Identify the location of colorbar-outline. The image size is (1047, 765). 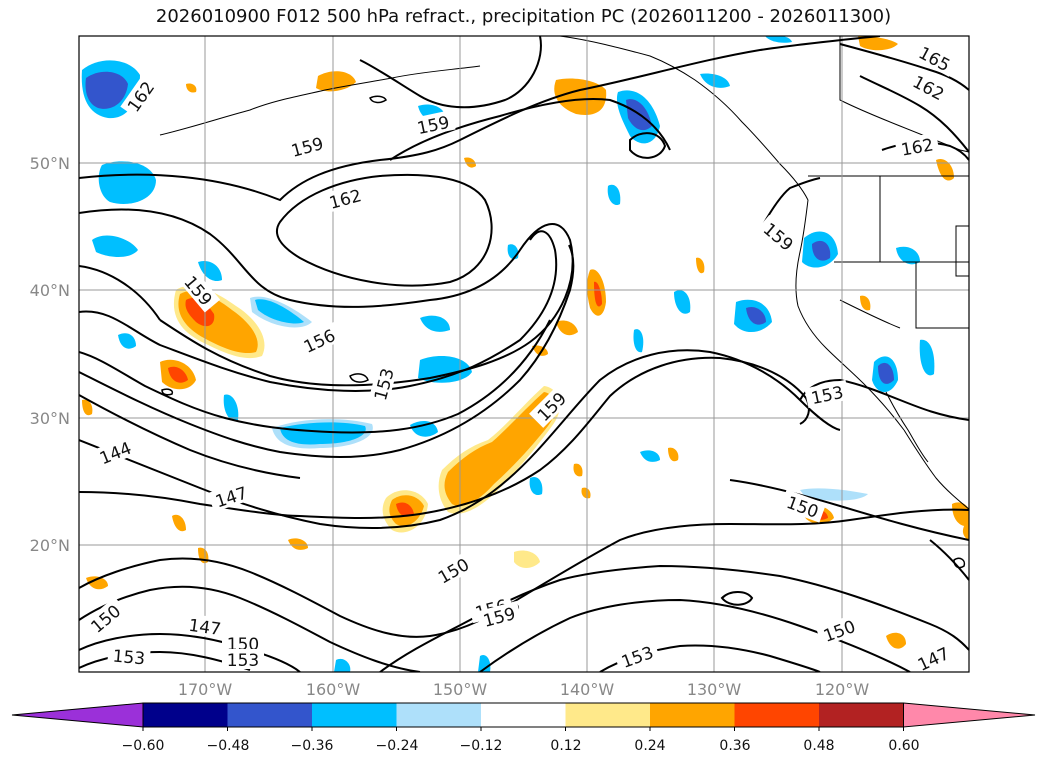
(523, 715).